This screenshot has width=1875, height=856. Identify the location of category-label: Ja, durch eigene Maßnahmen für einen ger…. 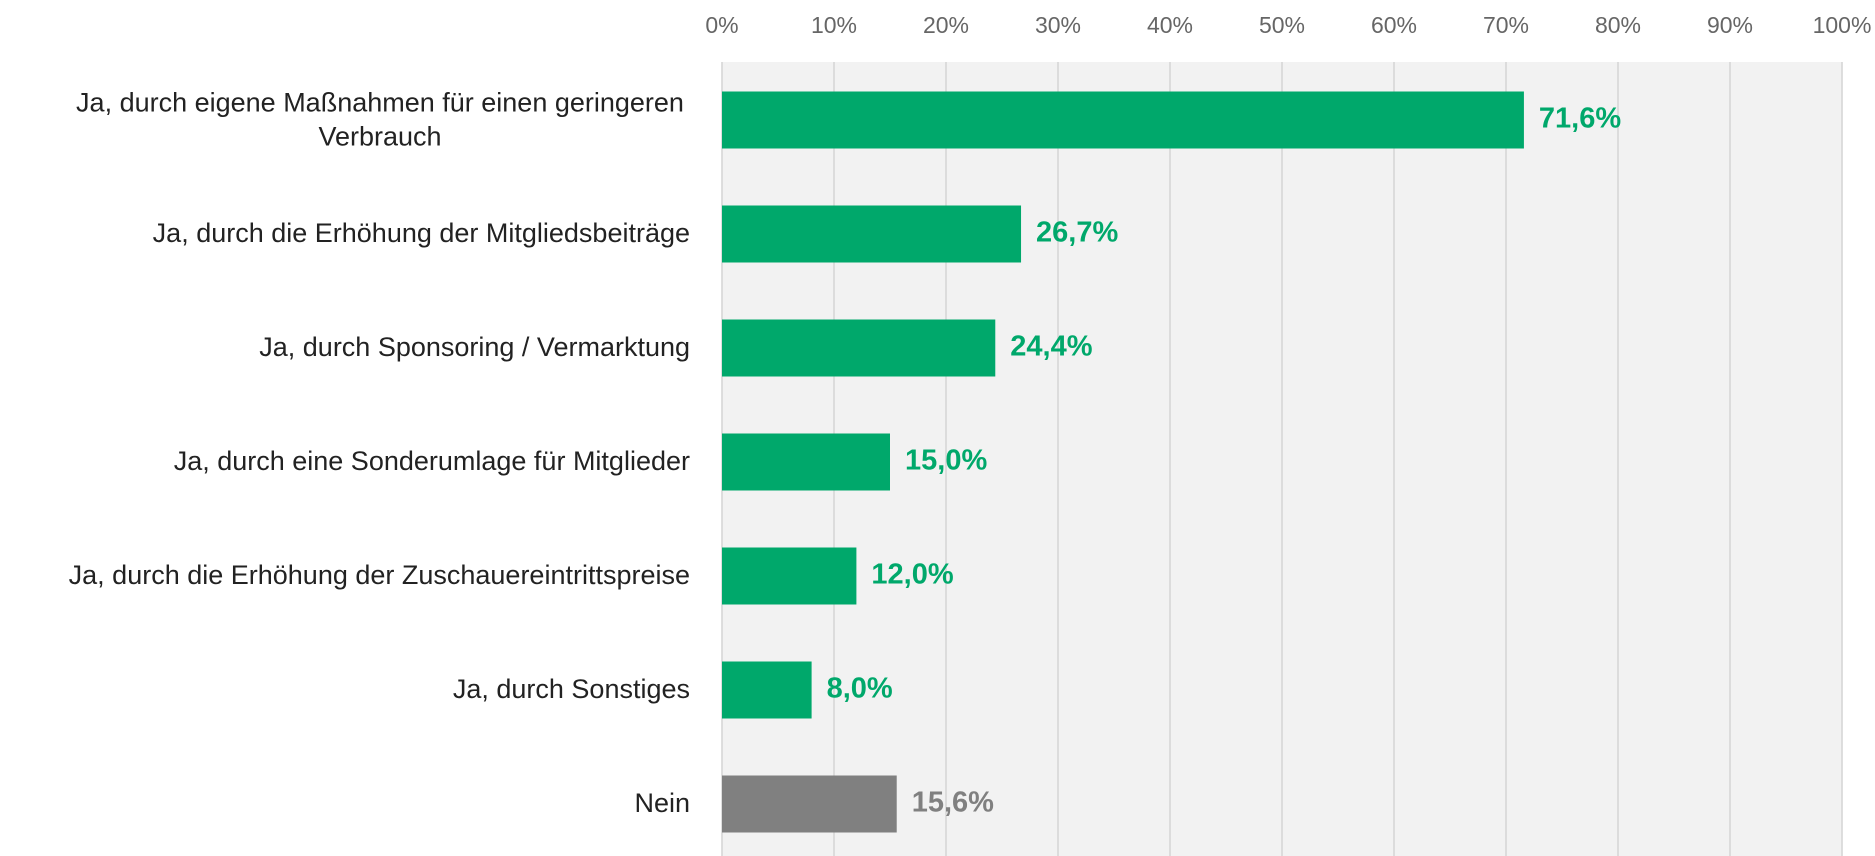
(380, 119).